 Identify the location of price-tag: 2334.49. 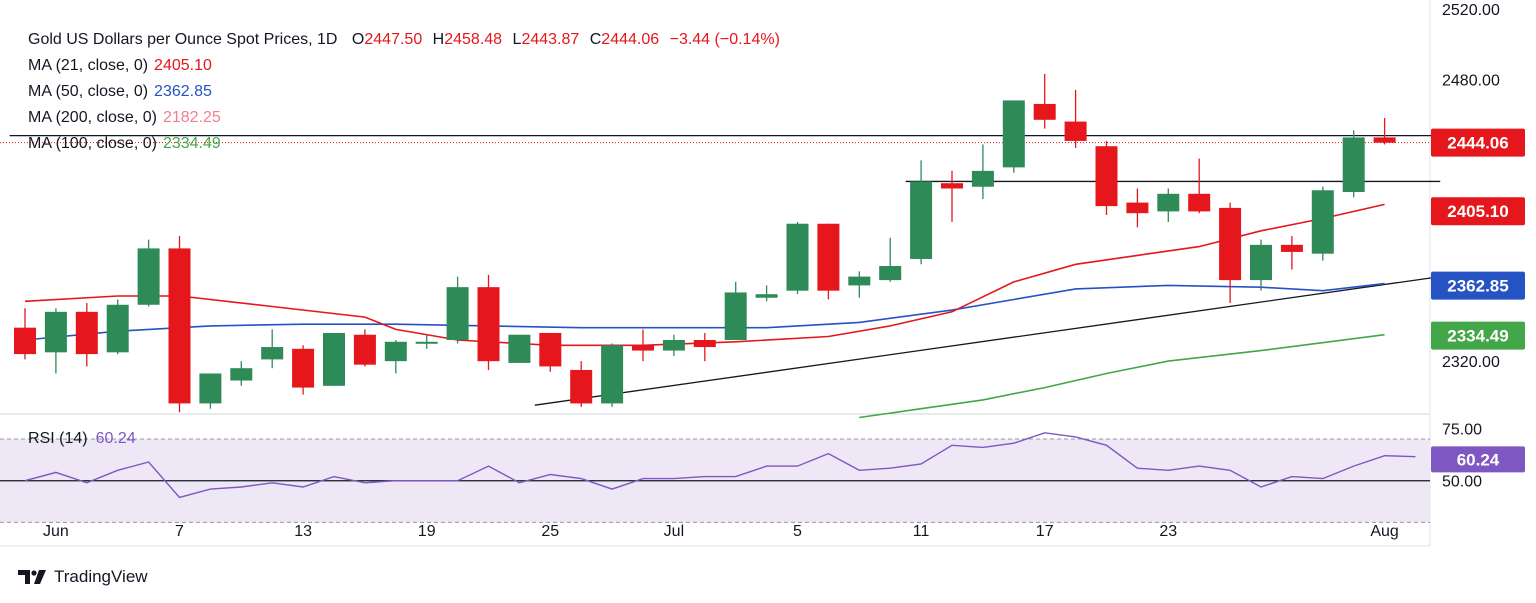
(1478, 335).